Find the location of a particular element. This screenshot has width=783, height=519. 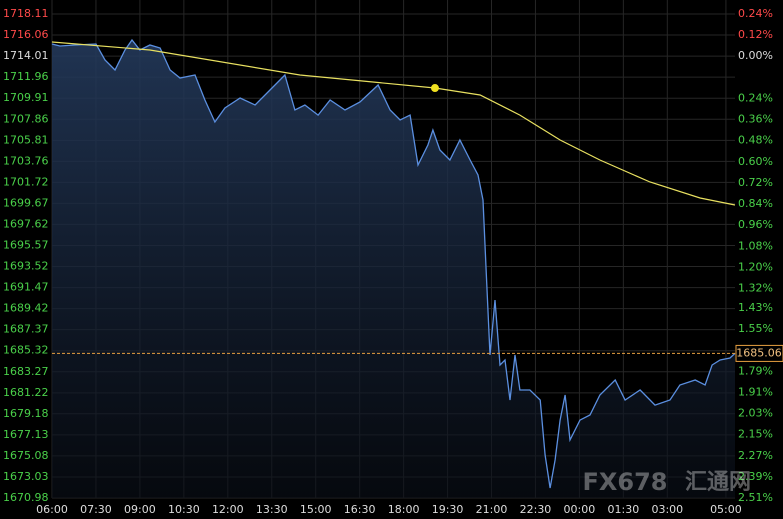

y2-tick-label: 0.00% is located at coordinates (755, 55).